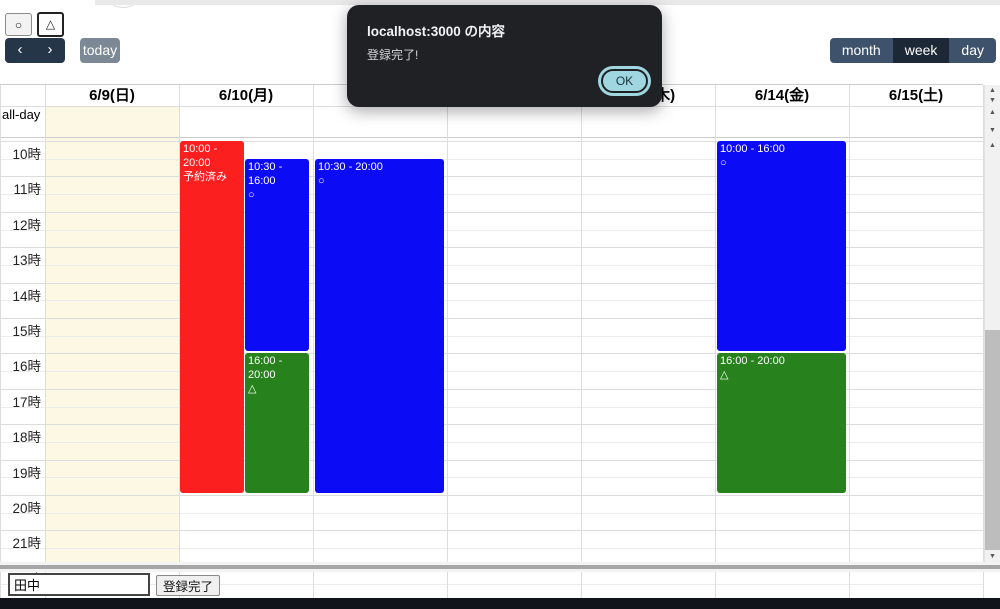 The width and height of the screenshot is (1000, 609). Describe the element at coordinates (393, 55) in the screenshot. I see `dialog-message: 登録完了!` at that location.